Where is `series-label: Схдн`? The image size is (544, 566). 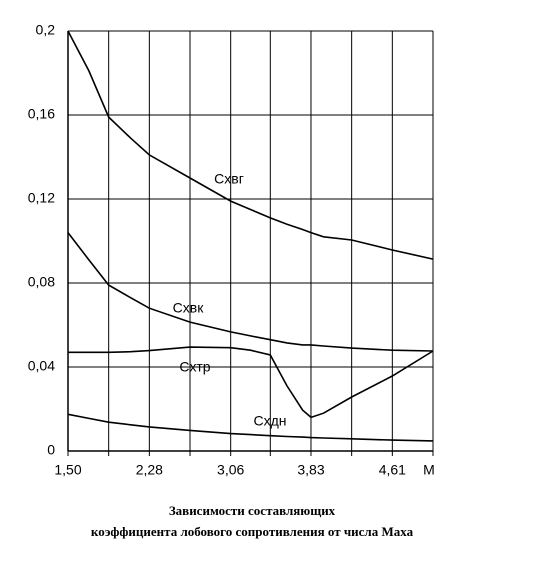 series-label: Схдн is located at coordinates (269, 421).